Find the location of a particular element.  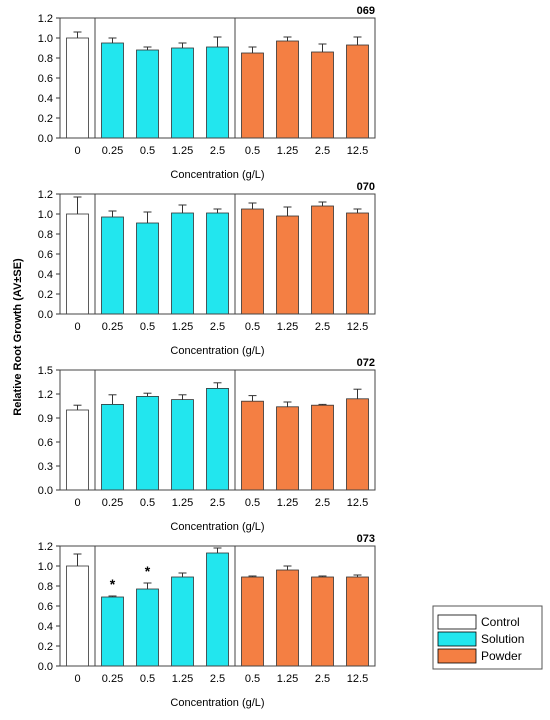

legend-item-powder: Powder is located at coordinates (479, 656).